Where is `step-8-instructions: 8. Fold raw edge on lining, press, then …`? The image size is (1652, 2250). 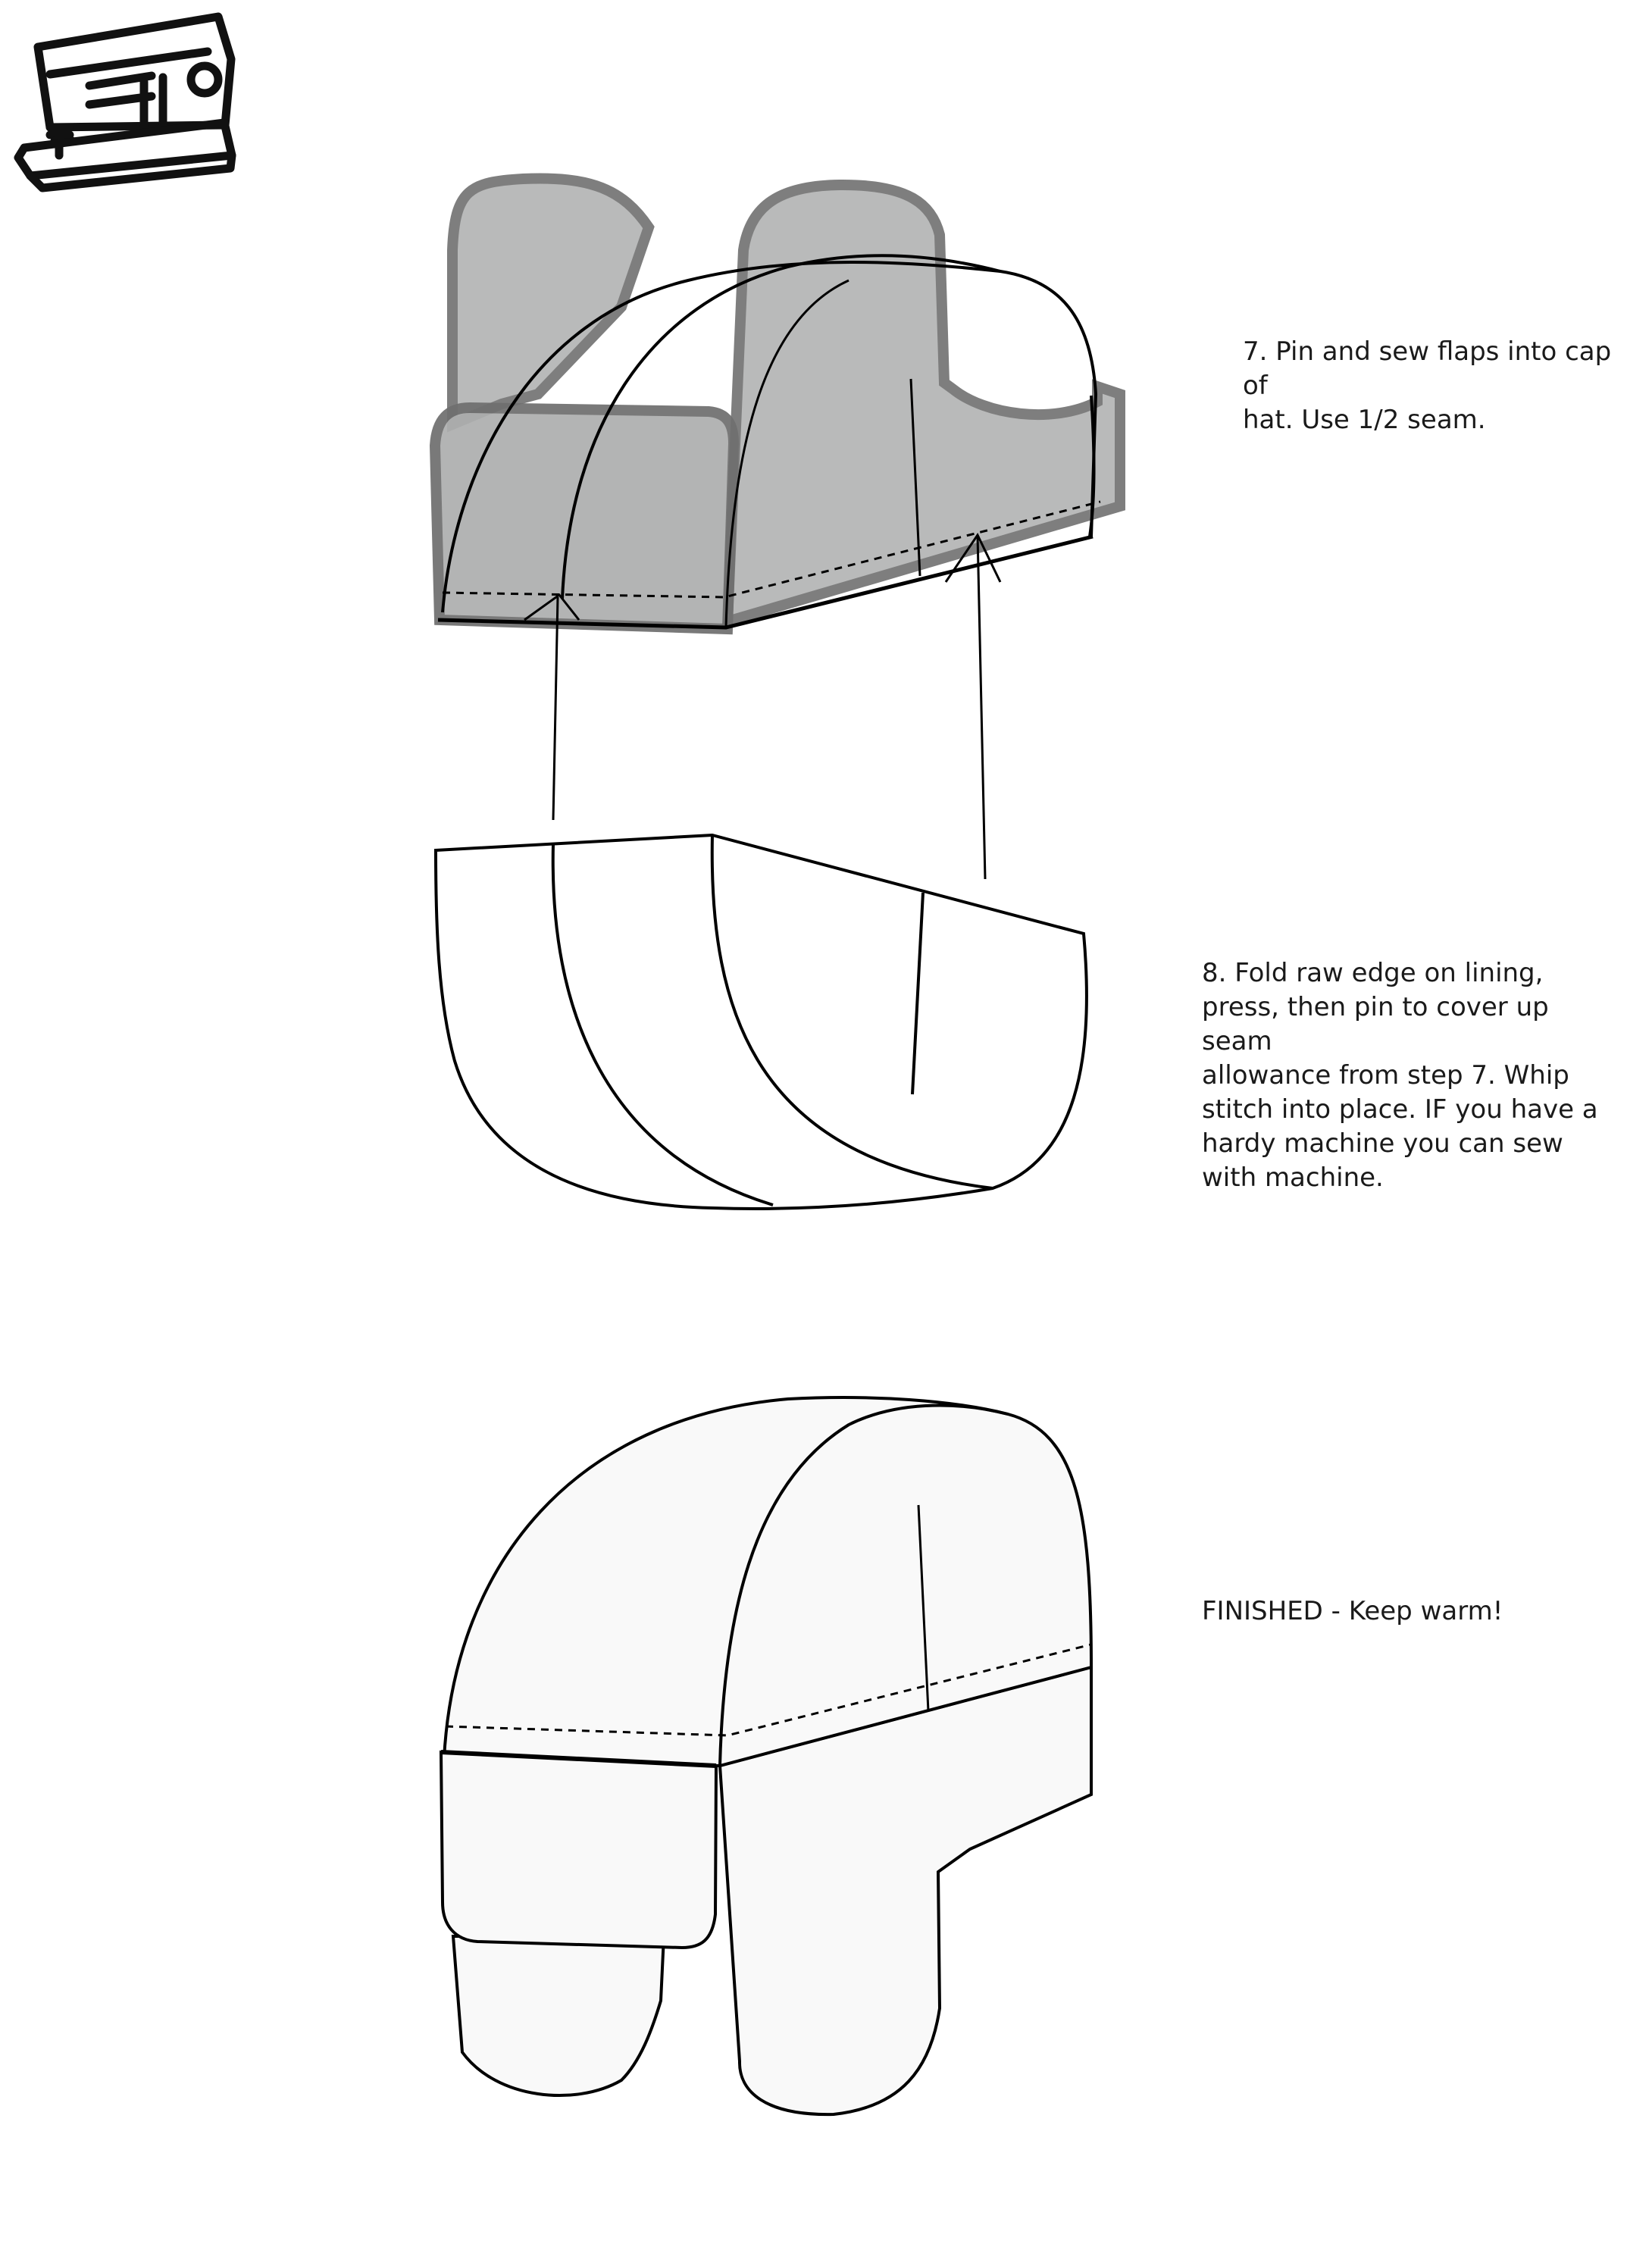
step-8-instructions: 8. Fold raw edge on lining, press, then … is located at coordinates (1400, 1075).